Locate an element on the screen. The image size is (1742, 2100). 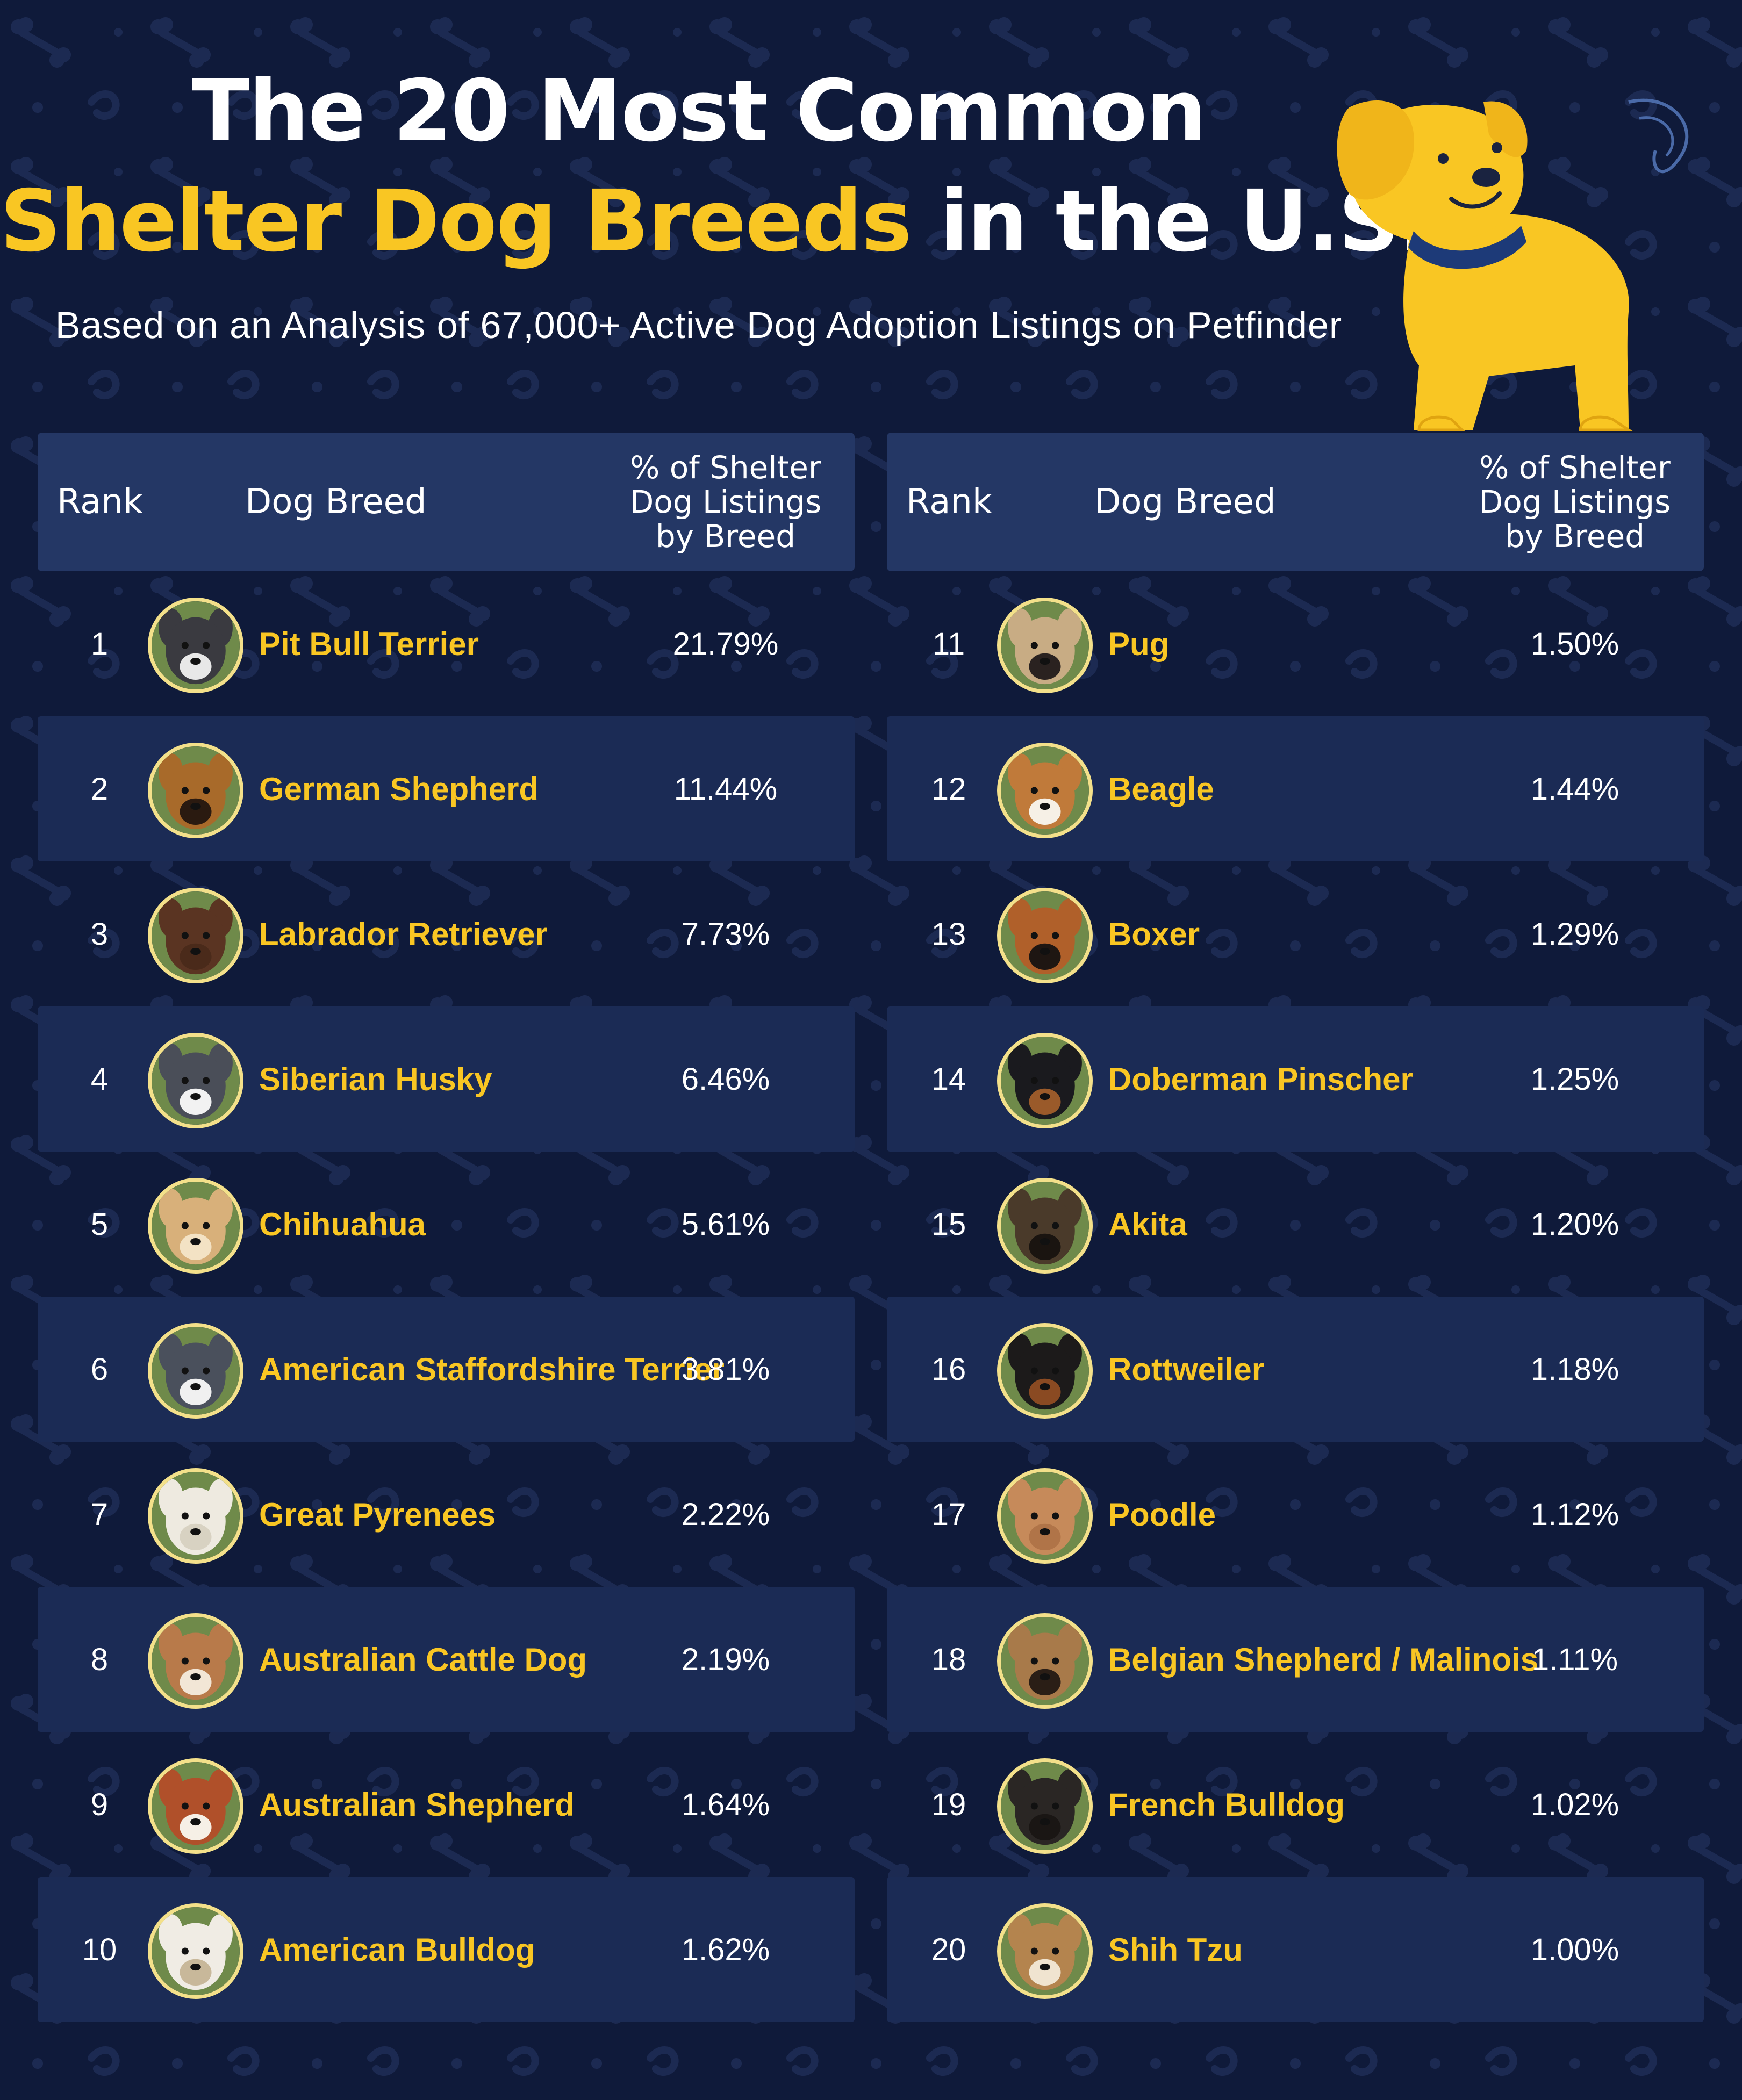
breed-name: Poodle is located at coordinates (1162, 1514).